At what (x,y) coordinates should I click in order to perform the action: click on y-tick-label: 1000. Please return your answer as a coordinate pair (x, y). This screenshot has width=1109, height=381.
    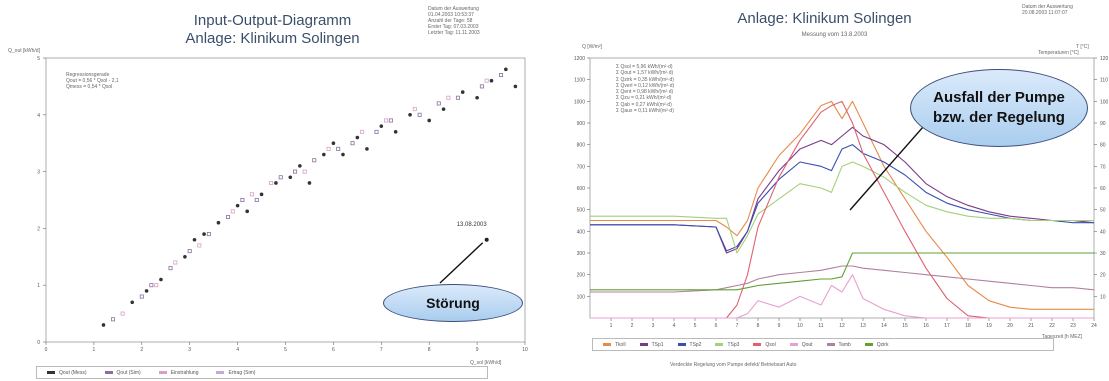
    Looking at the image, I should click on (579, 102).